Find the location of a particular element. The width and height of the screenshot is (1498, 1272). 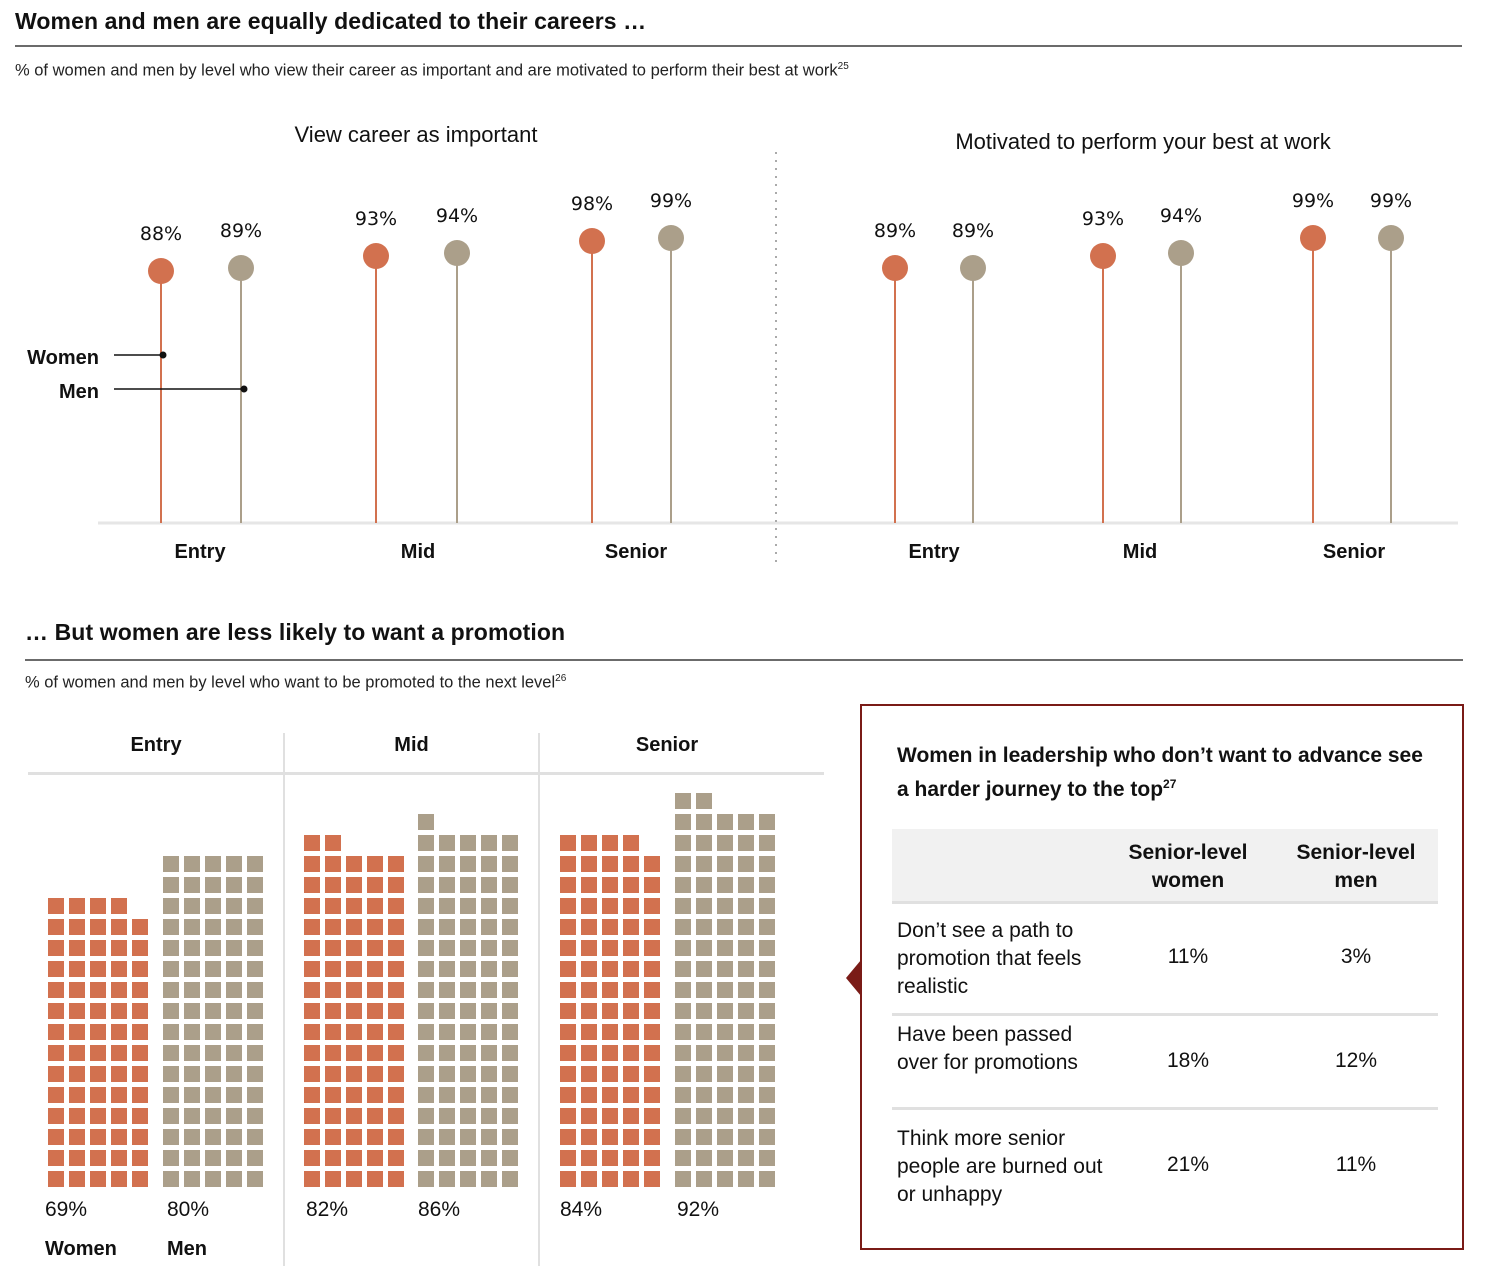

callout-table-header: Senior-level women Senior-level men is located at coordinates (1165, 866).